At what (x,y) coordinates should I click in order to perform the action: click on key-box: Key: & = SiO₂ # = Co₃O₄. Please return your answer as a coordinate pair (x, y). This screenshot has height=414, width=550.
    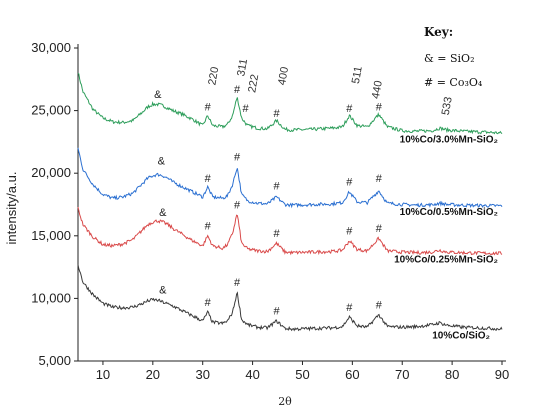
    Looking at the image, I should click on (453, 57).